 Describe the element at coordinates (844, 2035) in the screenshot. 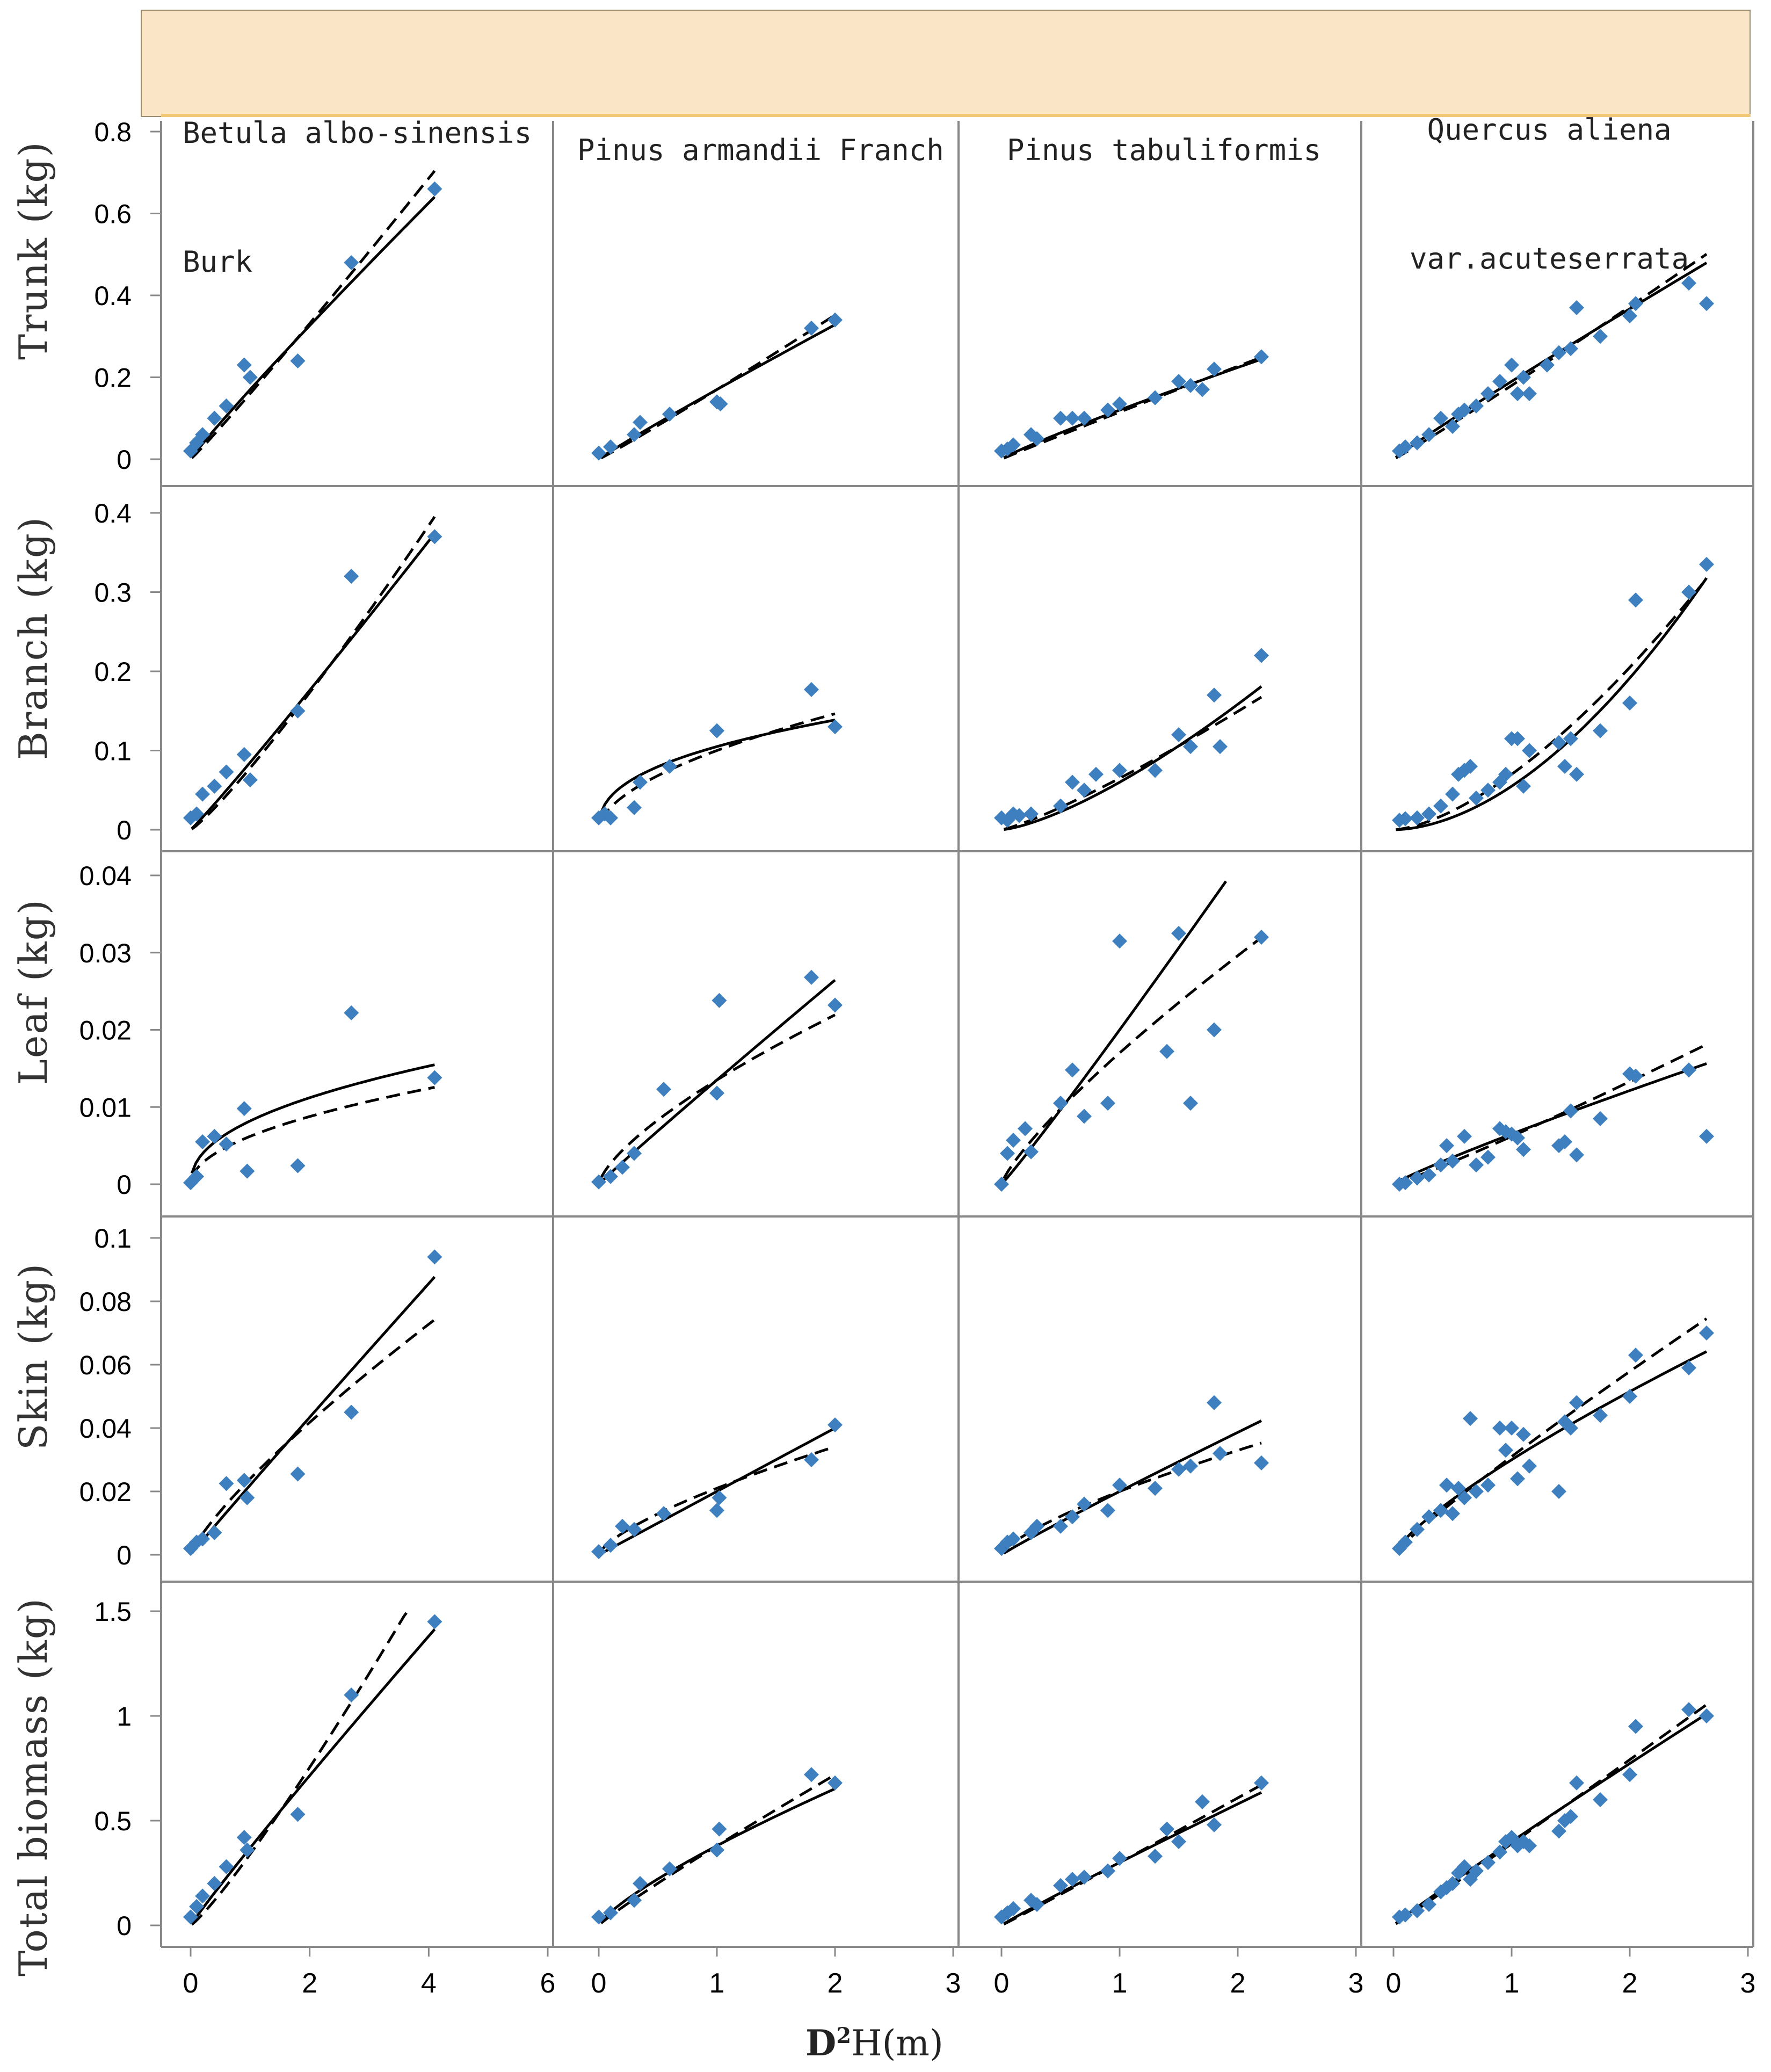

I see `x-axis-title-sup: 2` at that location.